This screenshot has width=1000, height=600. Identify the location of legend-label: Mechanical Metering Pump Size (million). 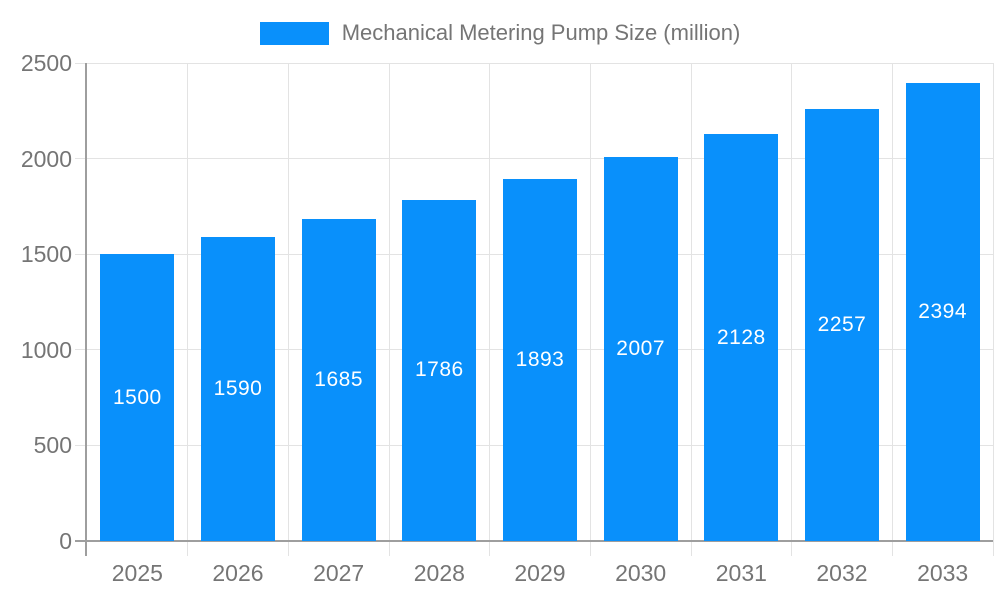
(541, 32).